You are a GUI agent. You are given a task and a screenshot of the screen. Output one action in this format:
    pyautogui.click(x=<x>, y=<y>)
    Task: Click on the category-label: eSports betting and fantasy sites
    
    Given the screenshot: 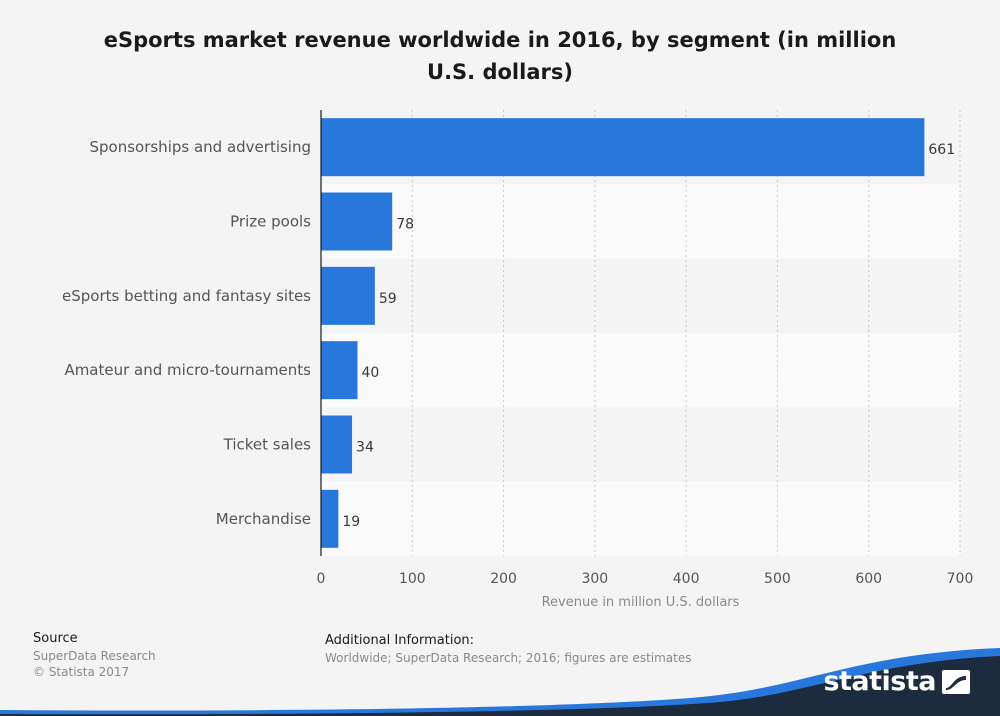 What is the action you would take?
    pyautogui.click(x=186, y=296)
    